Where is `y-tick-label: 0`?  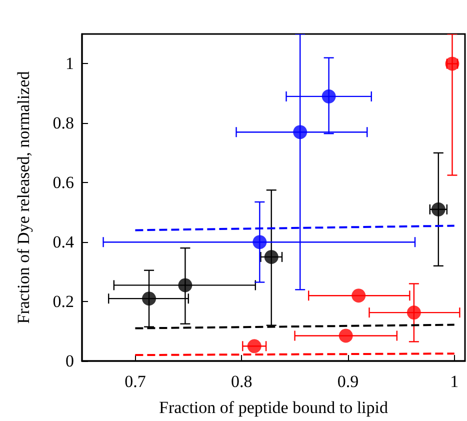 y-tick-label: 0 is located at coordinates (70, 361).